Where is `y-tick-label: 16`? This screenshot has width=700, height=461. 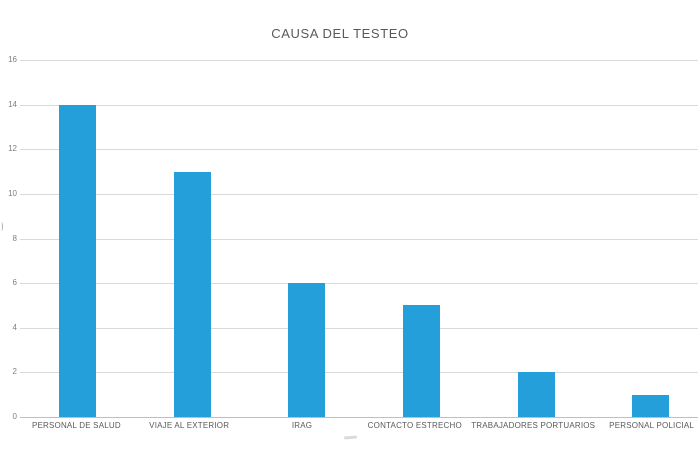
y-tick-label: 16 is located at coordinates (12, 59).